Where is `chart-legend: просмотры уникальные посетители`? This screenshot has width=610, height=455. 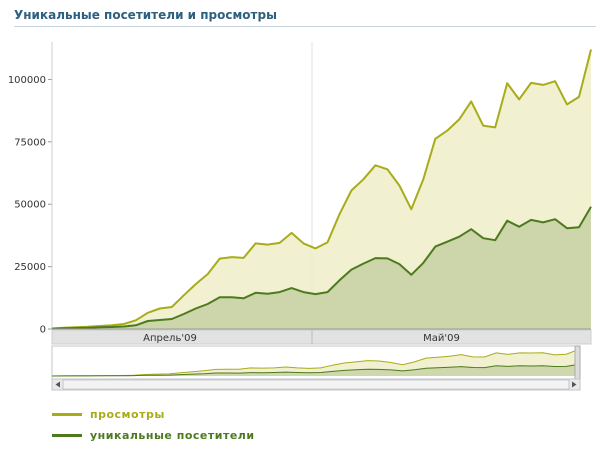 chart-legend: просмотры уникальные посетители is located at coordinates (153, 425).